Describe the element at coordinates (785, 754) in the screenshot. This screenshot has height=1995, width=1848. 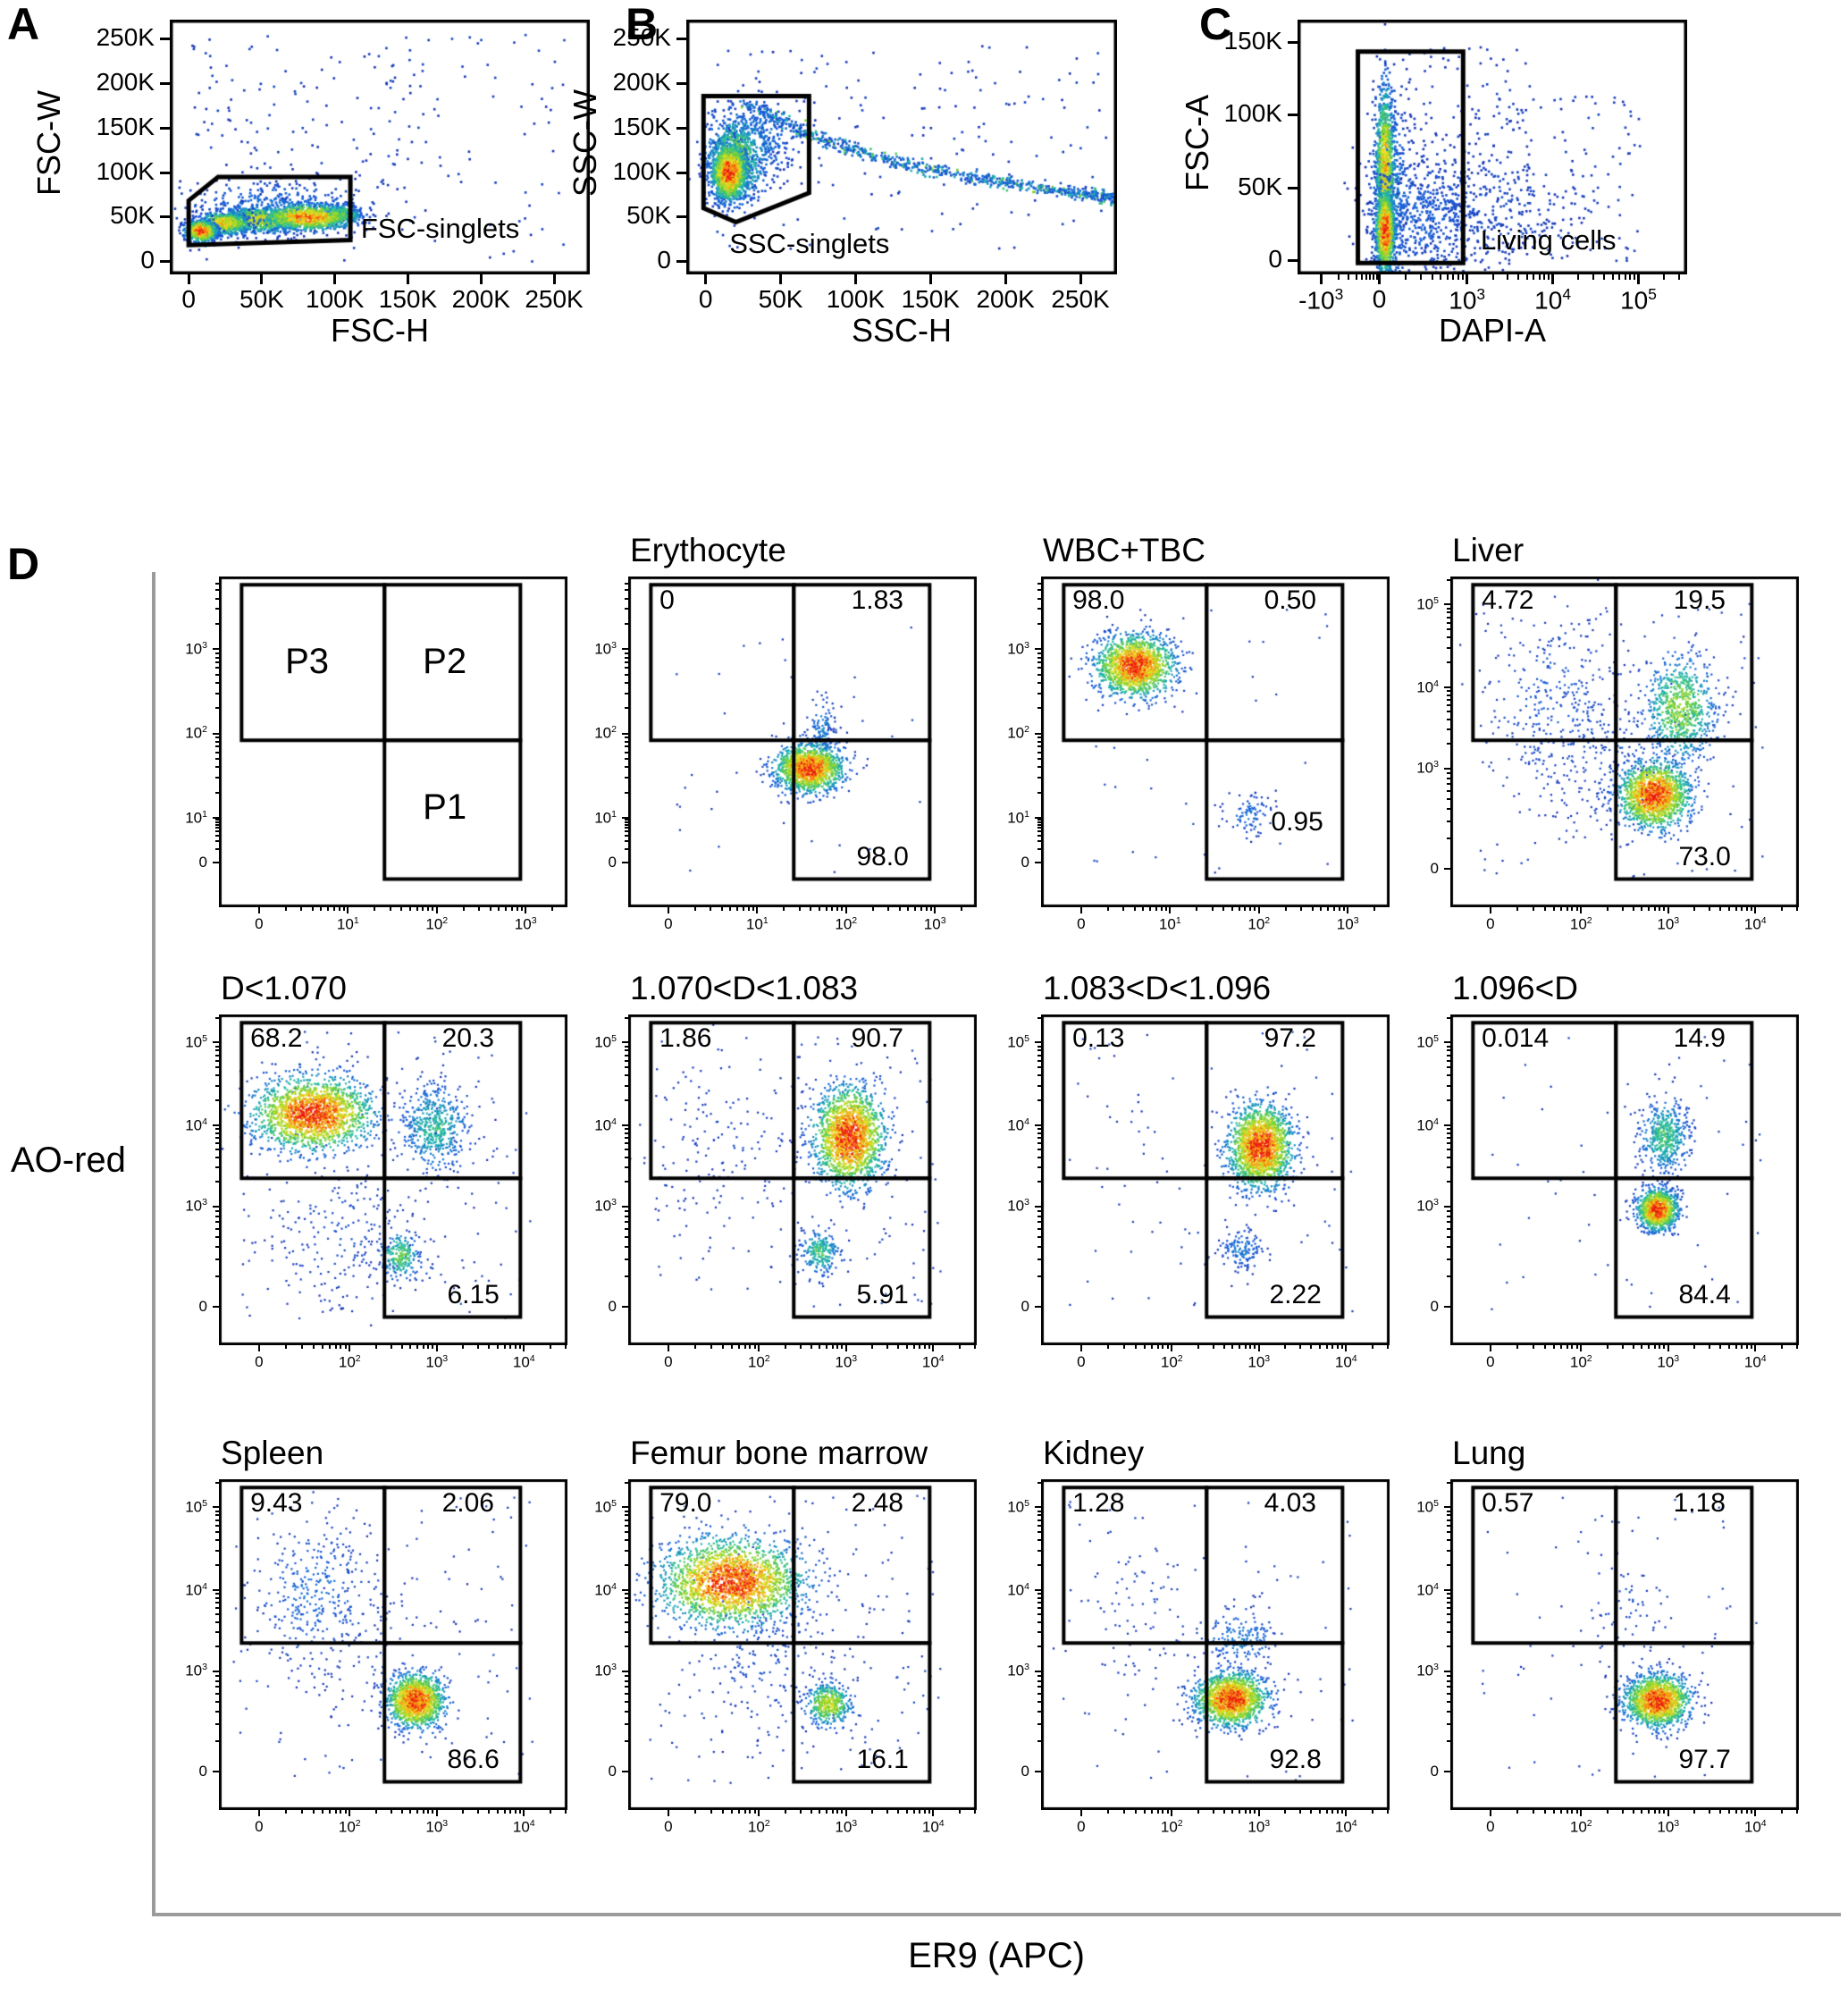
I see `plot-d-erythocyte: 0 101 102 103 0 101 102 103 0 1.83 98.0` at that location.